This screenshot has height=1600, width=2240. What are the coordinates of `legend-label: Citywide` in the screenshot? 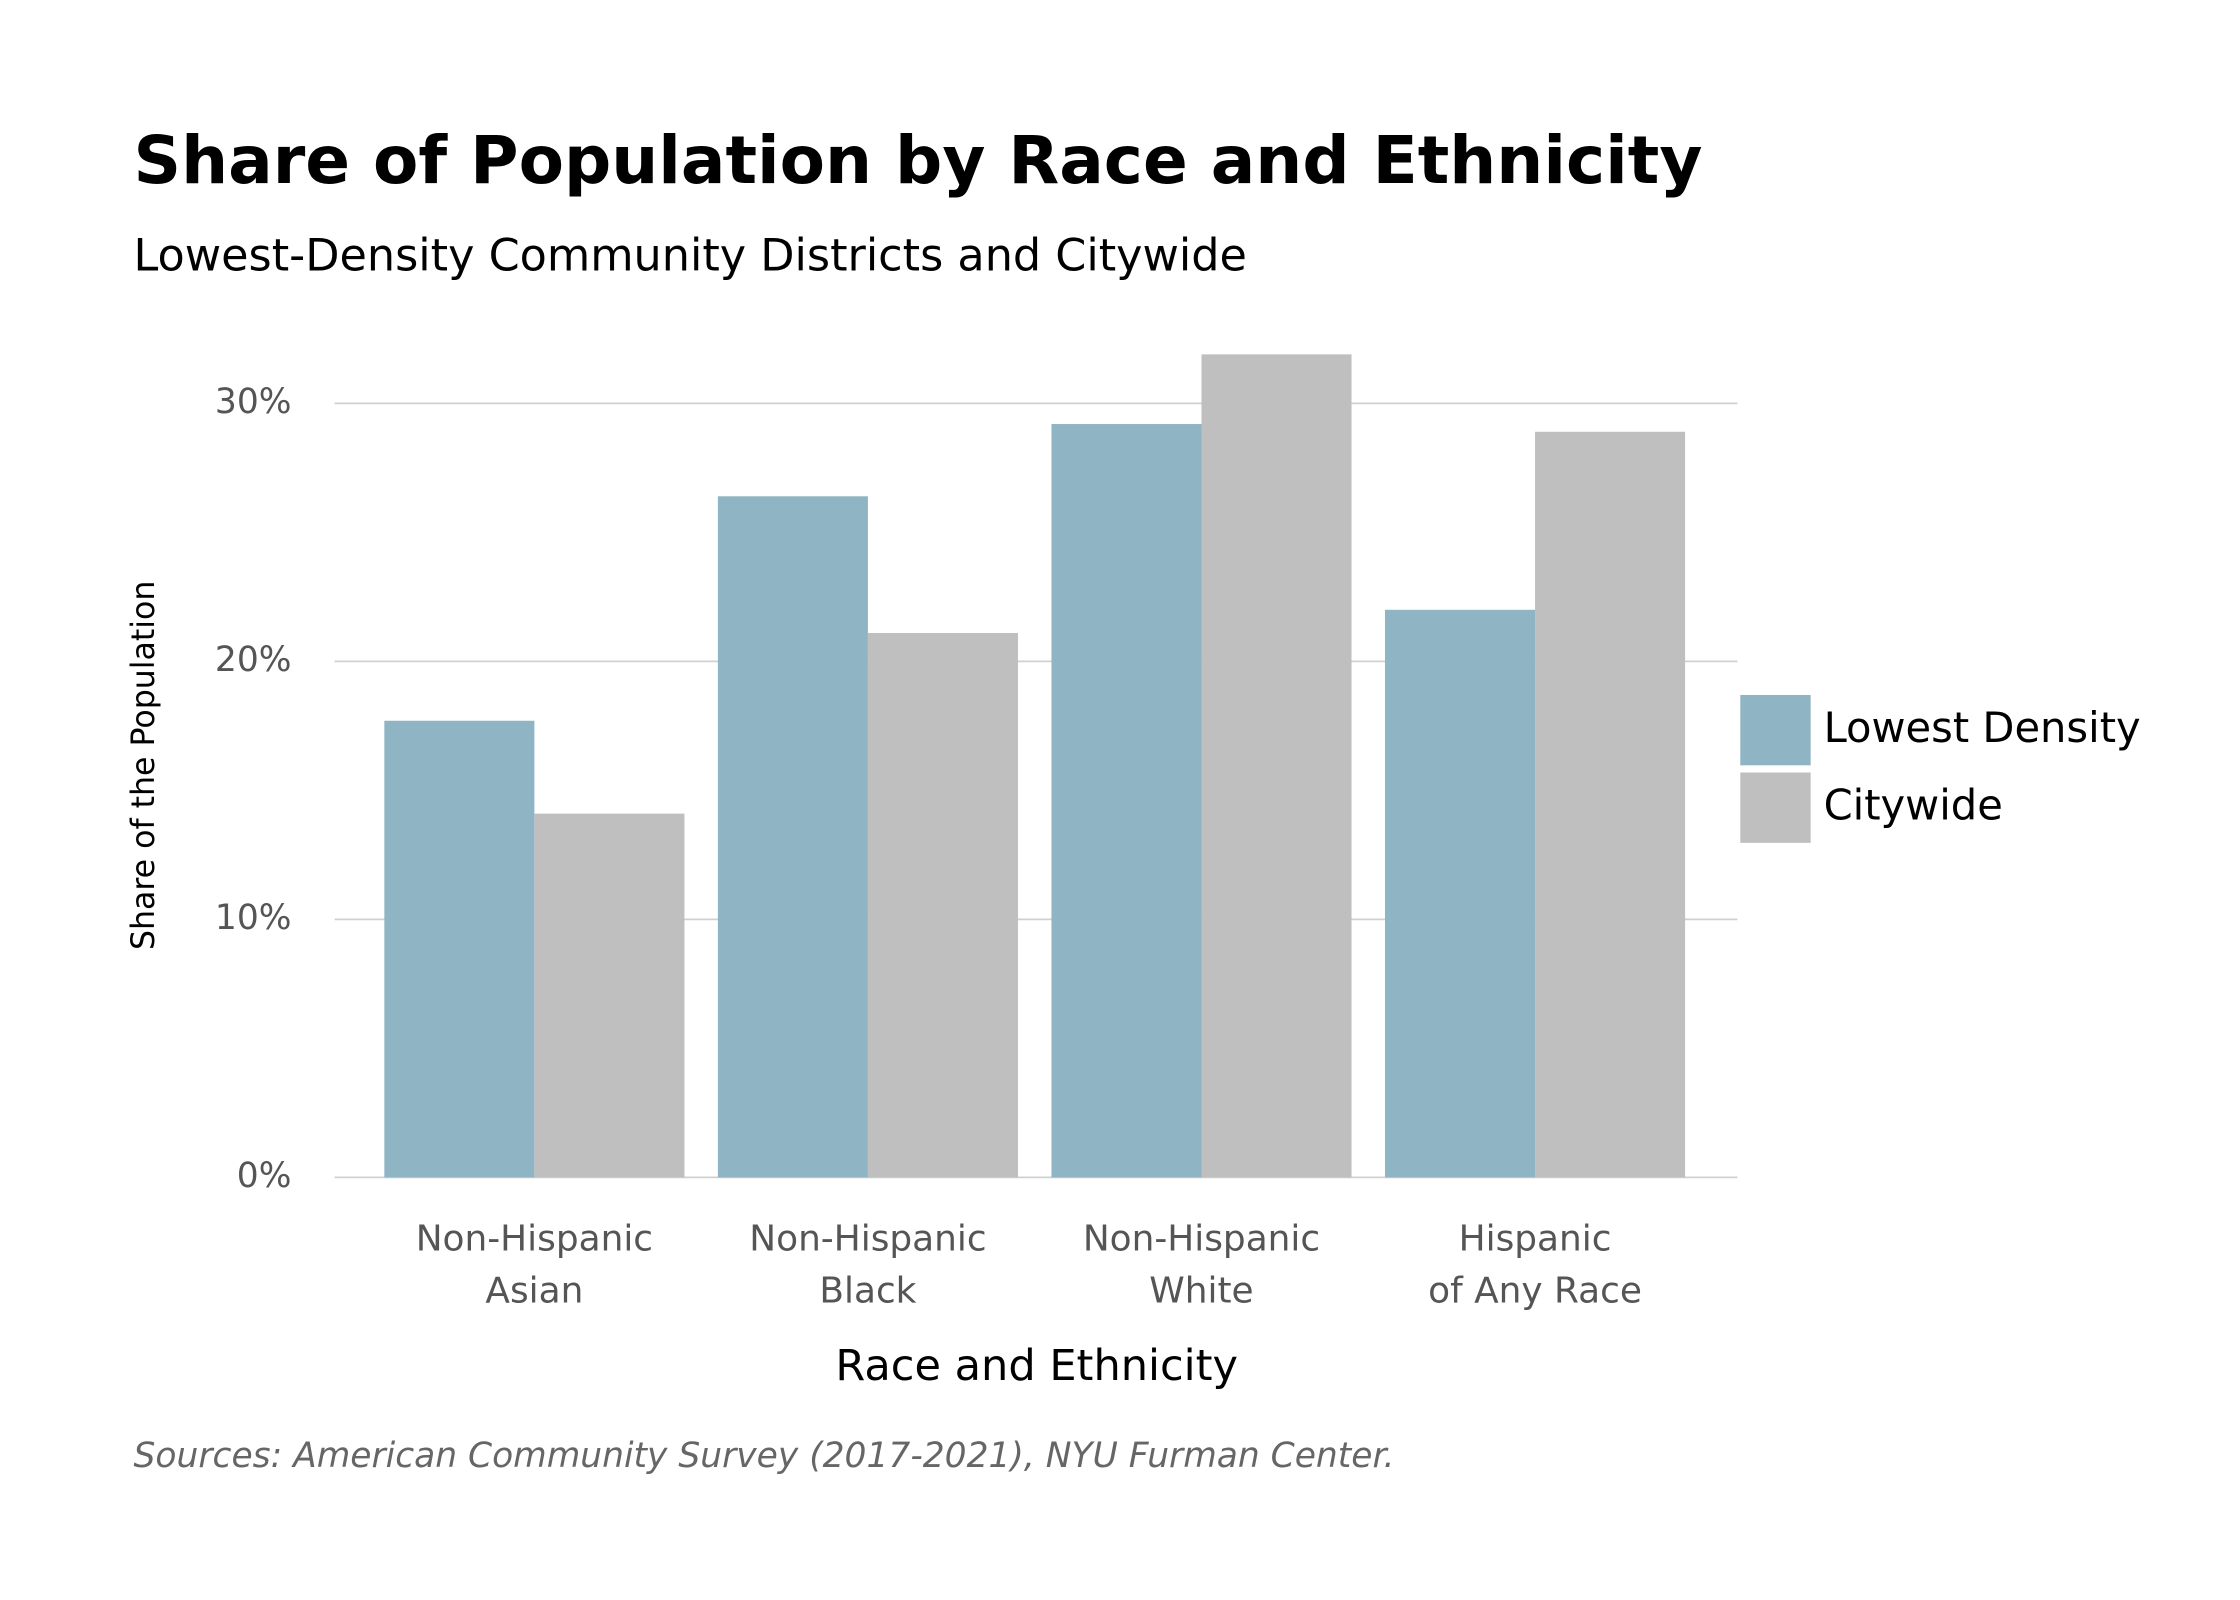 It's located at (1913, 804).